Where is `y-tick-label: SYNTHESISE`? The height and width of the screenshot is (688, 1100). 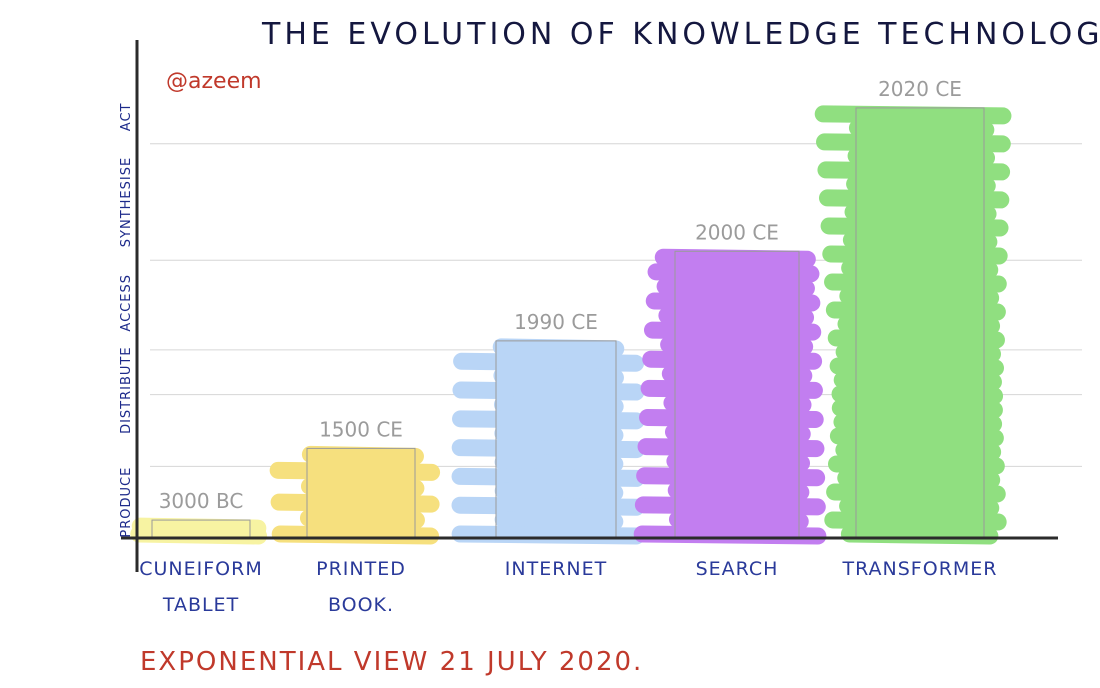 y-tick-label: SYNTHESISE is located at coordinates (126, 202).